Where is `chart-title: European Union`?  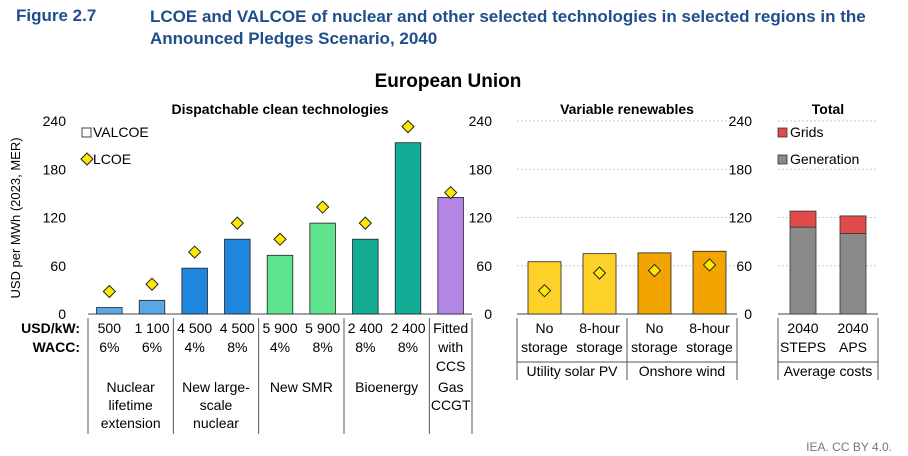 chart-title: European Union is located at coordinates (448, 81).